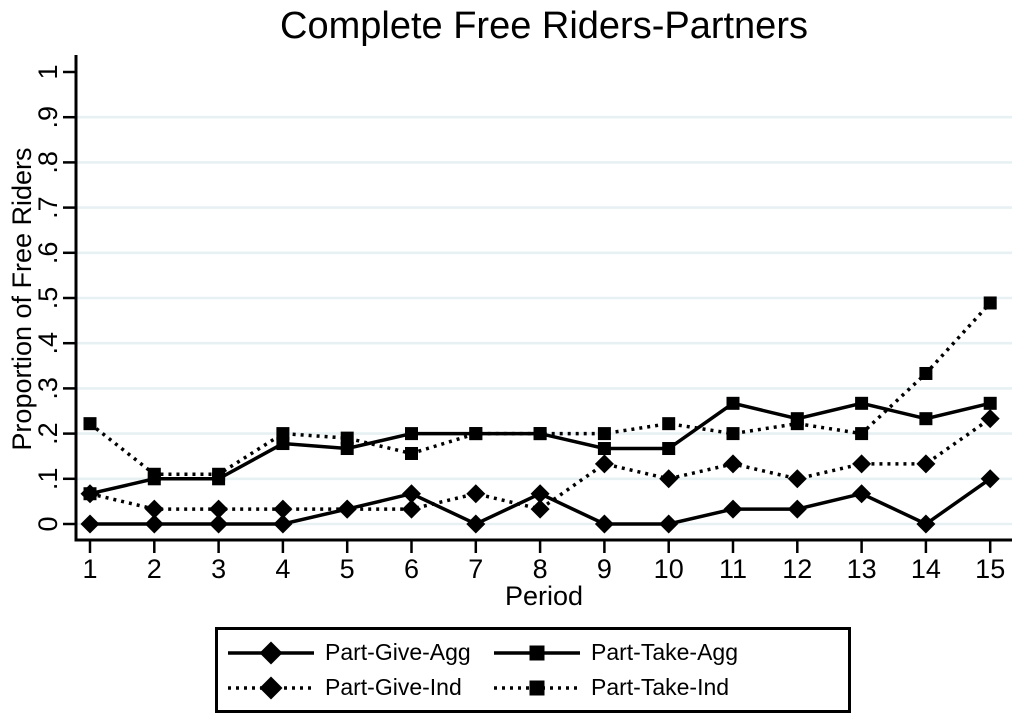 This screenshot has width=1024, height=720. What do you see at coordinates (89, 569) in the screenshot?
I see `x-tick-label: 1` at bounding box center [89, 569].